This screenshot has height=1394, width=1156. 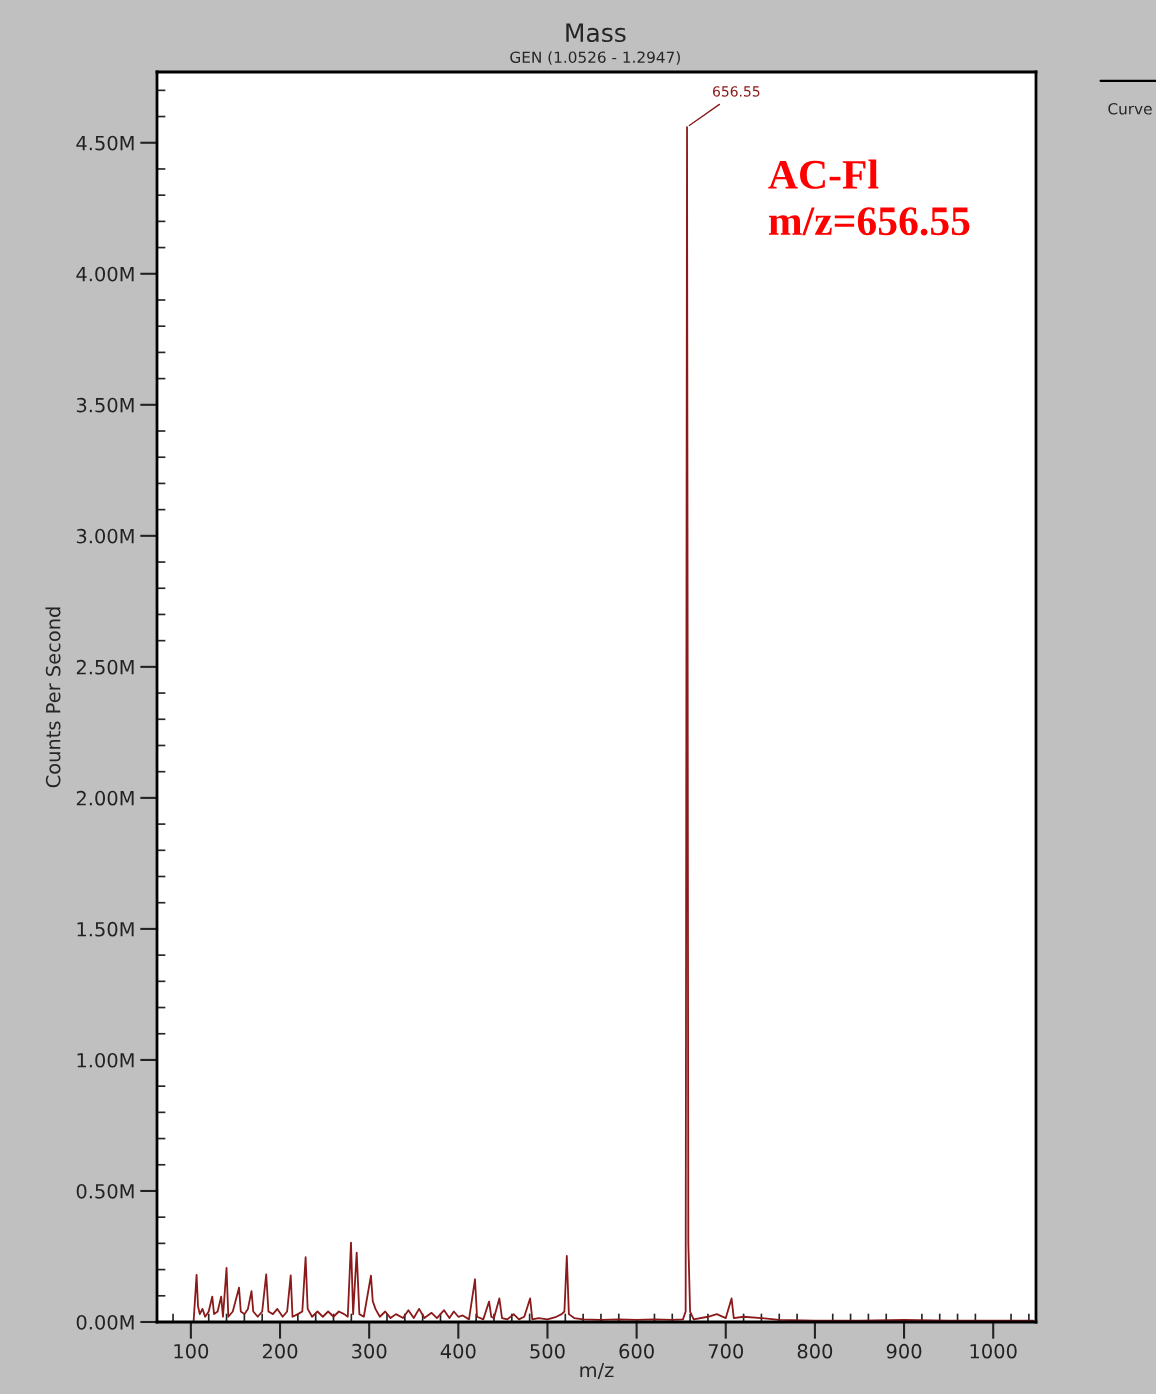 What do you see at coordinates (547, 1351) in the screenshot?
I see `x-tick-label: 500` at bounding box center [547, 1351].